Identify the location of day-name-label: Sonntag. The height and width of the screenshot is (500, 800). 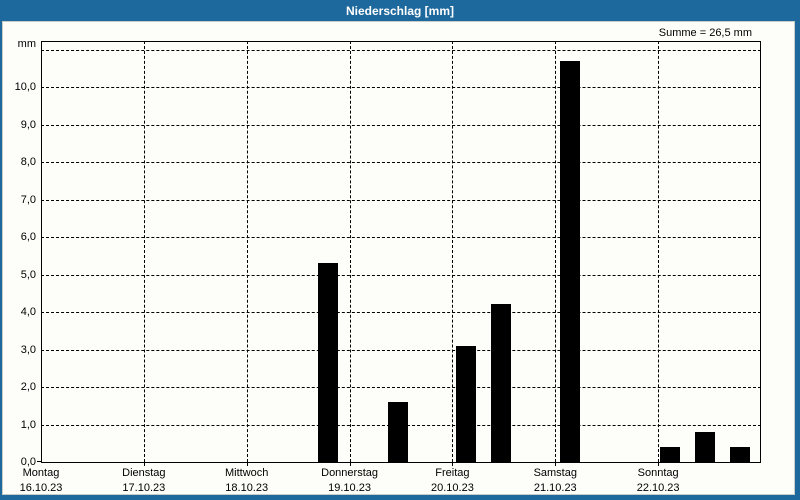
(658, 473).